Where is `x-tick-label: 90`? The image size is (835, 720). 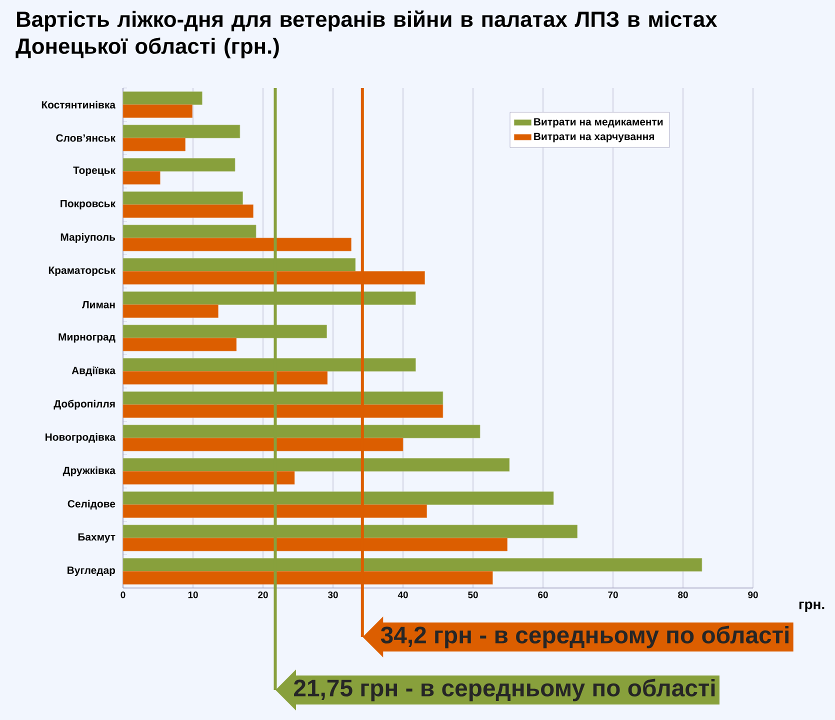 x-tick-label: 90 is located at coordinates (753, 595).